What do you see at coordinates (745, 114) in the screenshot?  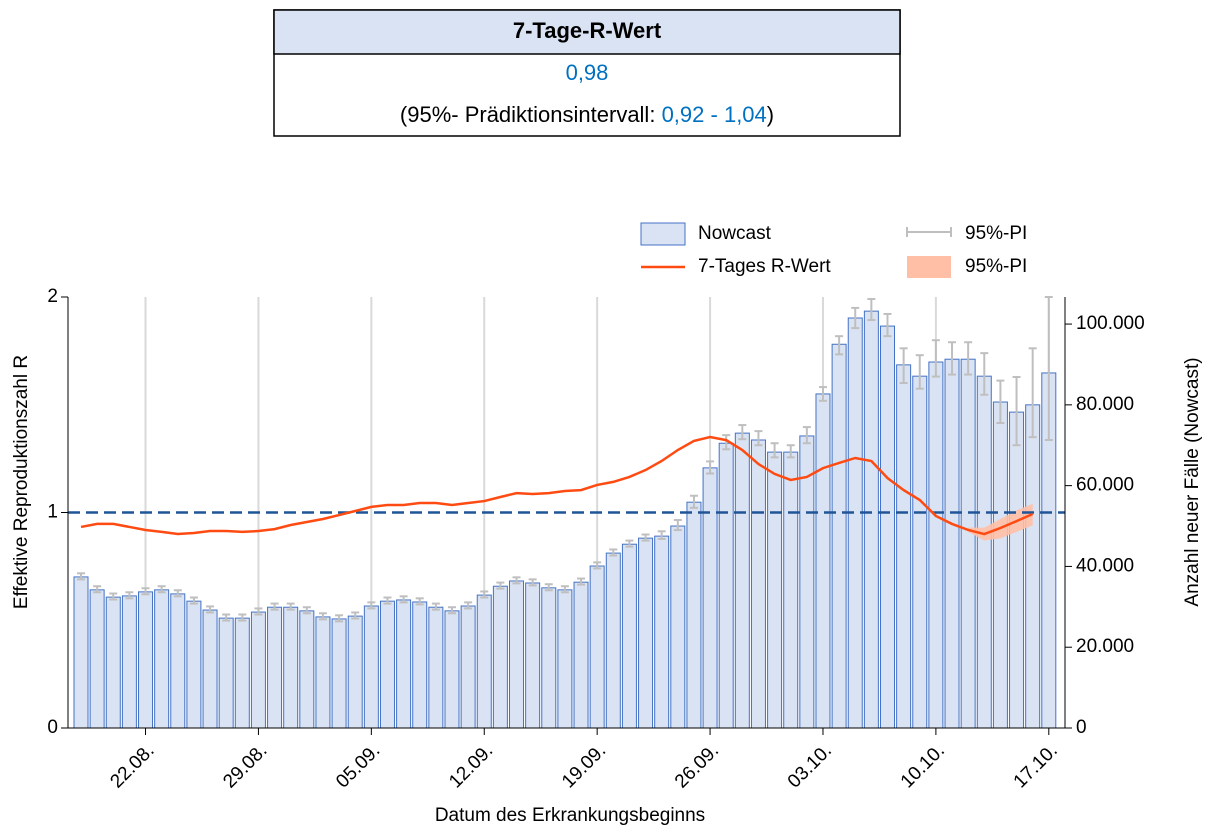 I see `interval-high: 1,04` at bounding box center [745, 114].